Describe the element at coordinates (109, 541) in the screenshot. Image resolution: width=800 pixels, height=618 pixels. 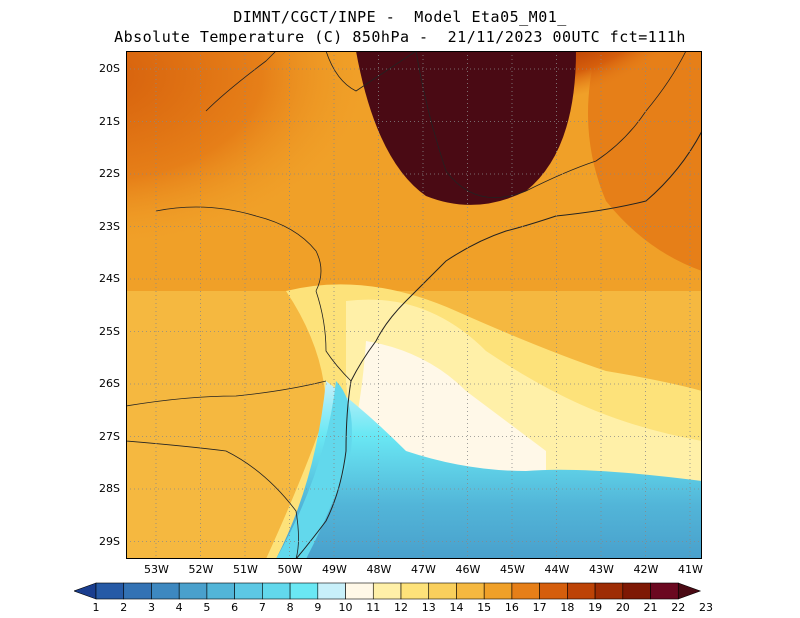
I see `lat-tick-label: 29S` at that location.